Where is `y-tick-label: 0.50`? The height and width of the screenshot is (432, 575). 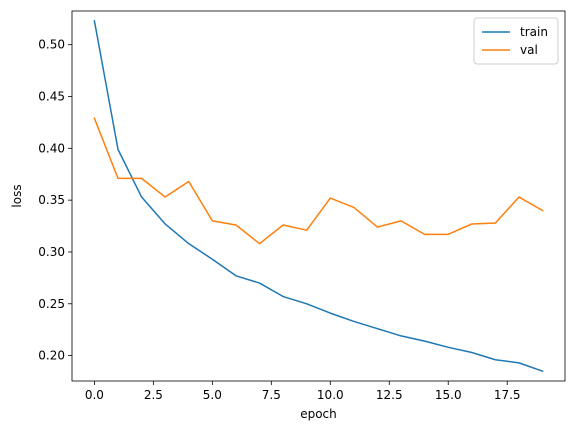
y-tick-label: 0.50 is located at coordinates (51, 45).